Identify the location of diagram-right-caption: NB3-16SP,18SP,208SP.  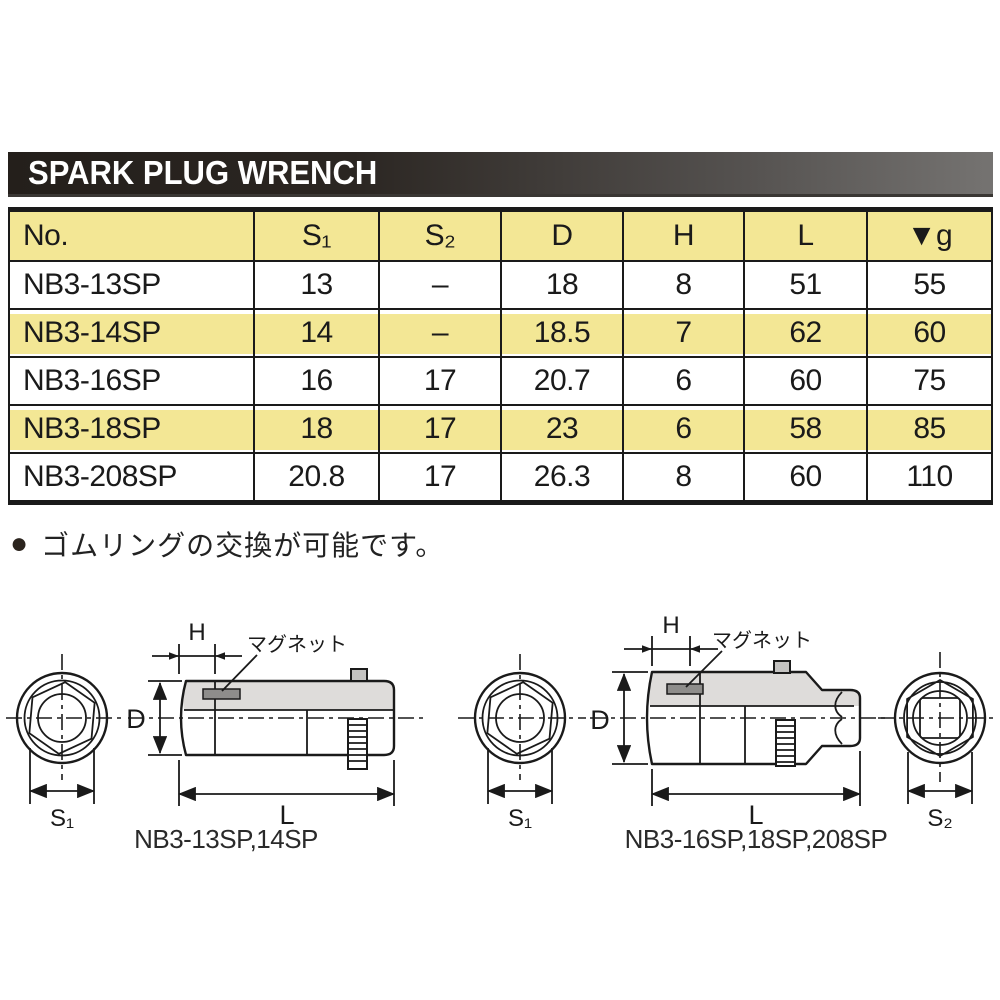
(756, 839).